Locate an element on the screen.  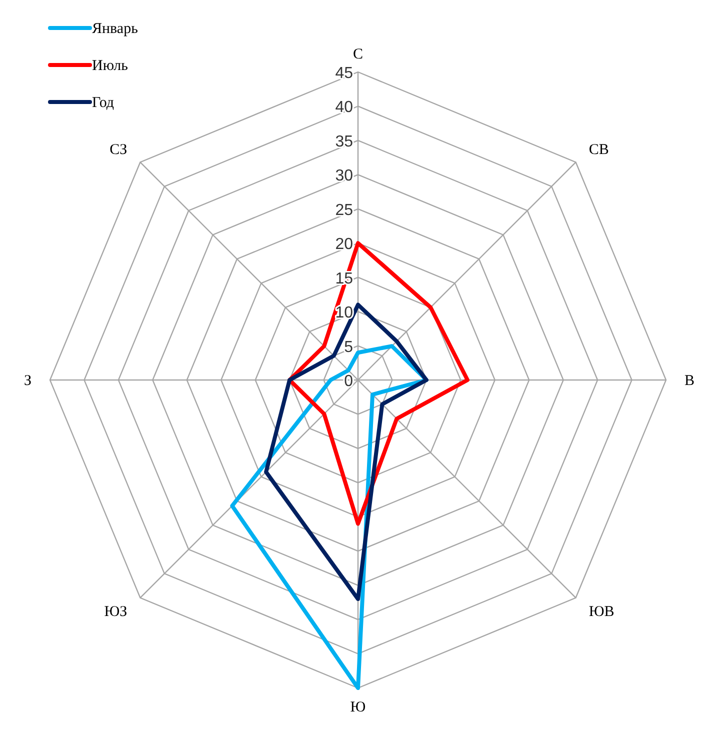
y-tick-label: 0 is located at coordinates (349, 381).